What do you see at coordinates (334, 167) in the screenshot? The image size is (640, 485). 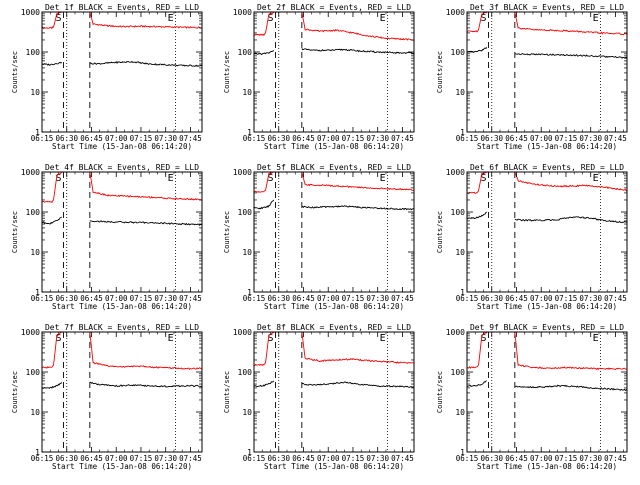 I see `chart-title: Det 5f BLACK = Events, RED = LLD` at bounding box center [334, 167].